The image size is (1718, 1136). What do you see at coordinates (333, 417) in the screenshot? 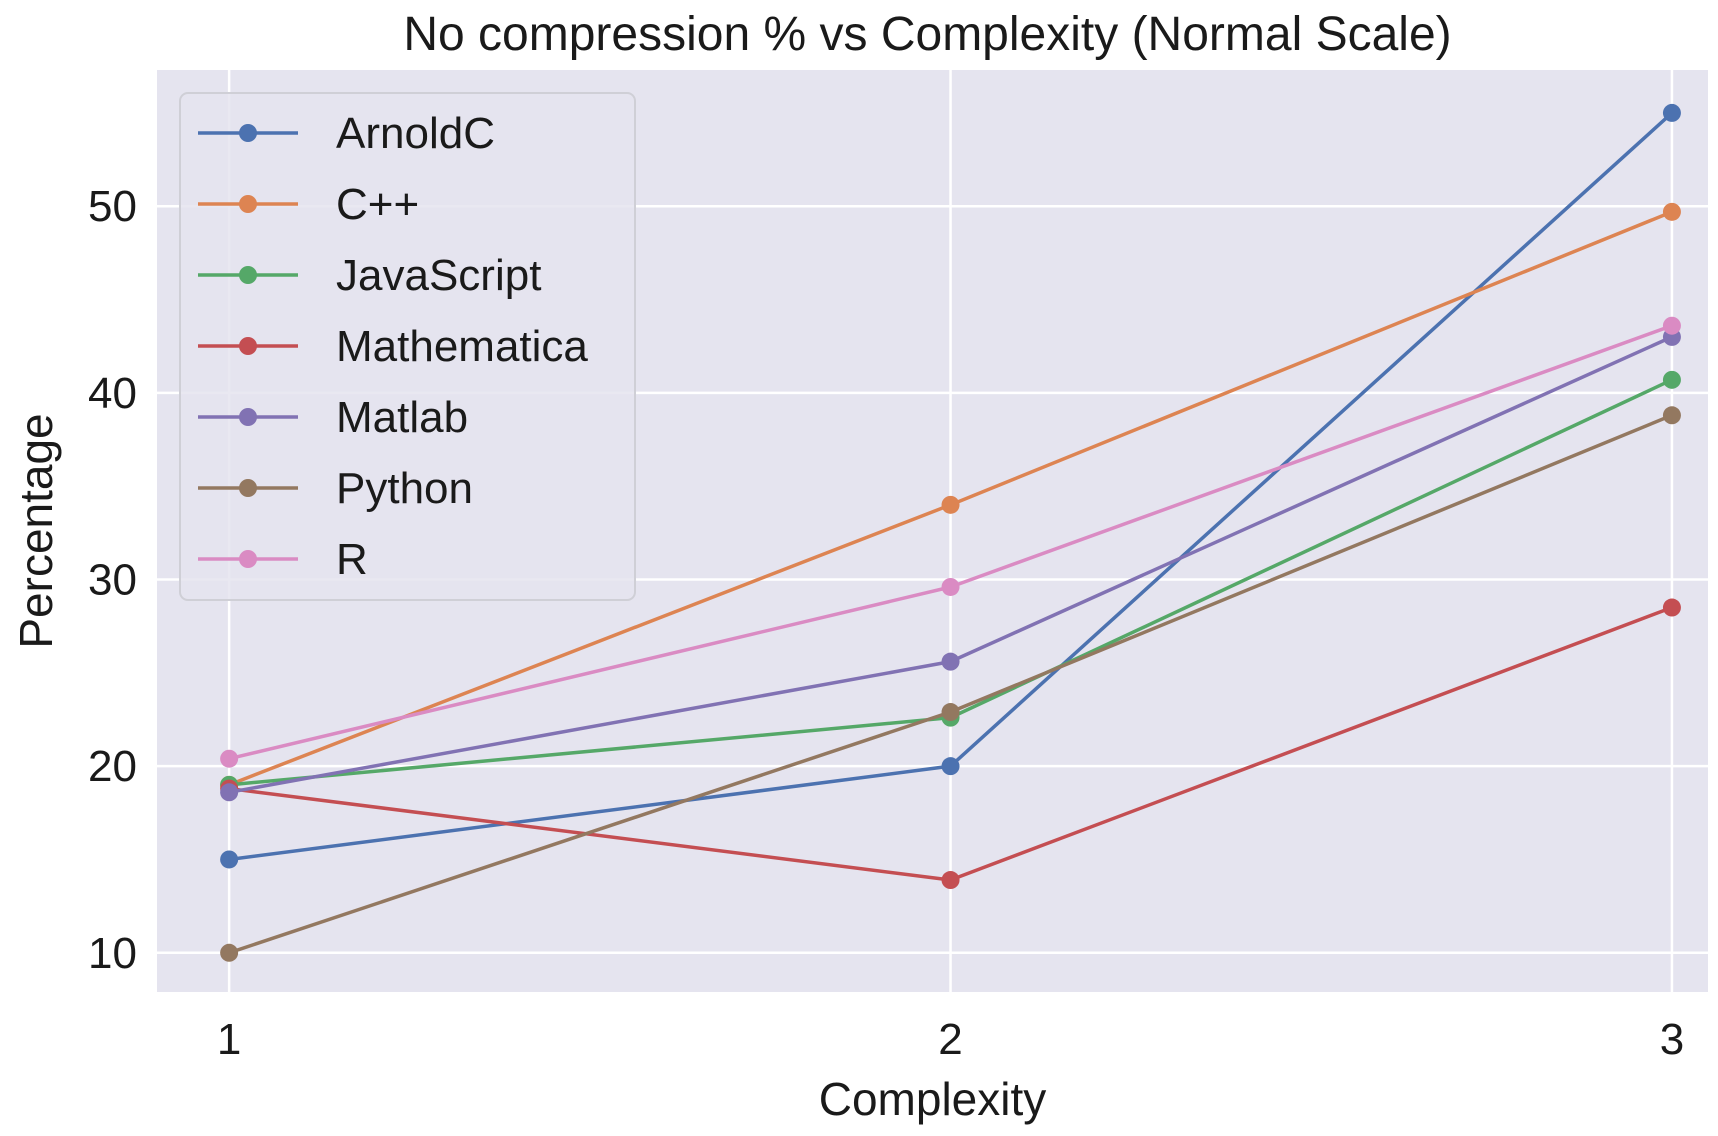
I see `legend-item: Matlab` at bounding box center [333, 417].